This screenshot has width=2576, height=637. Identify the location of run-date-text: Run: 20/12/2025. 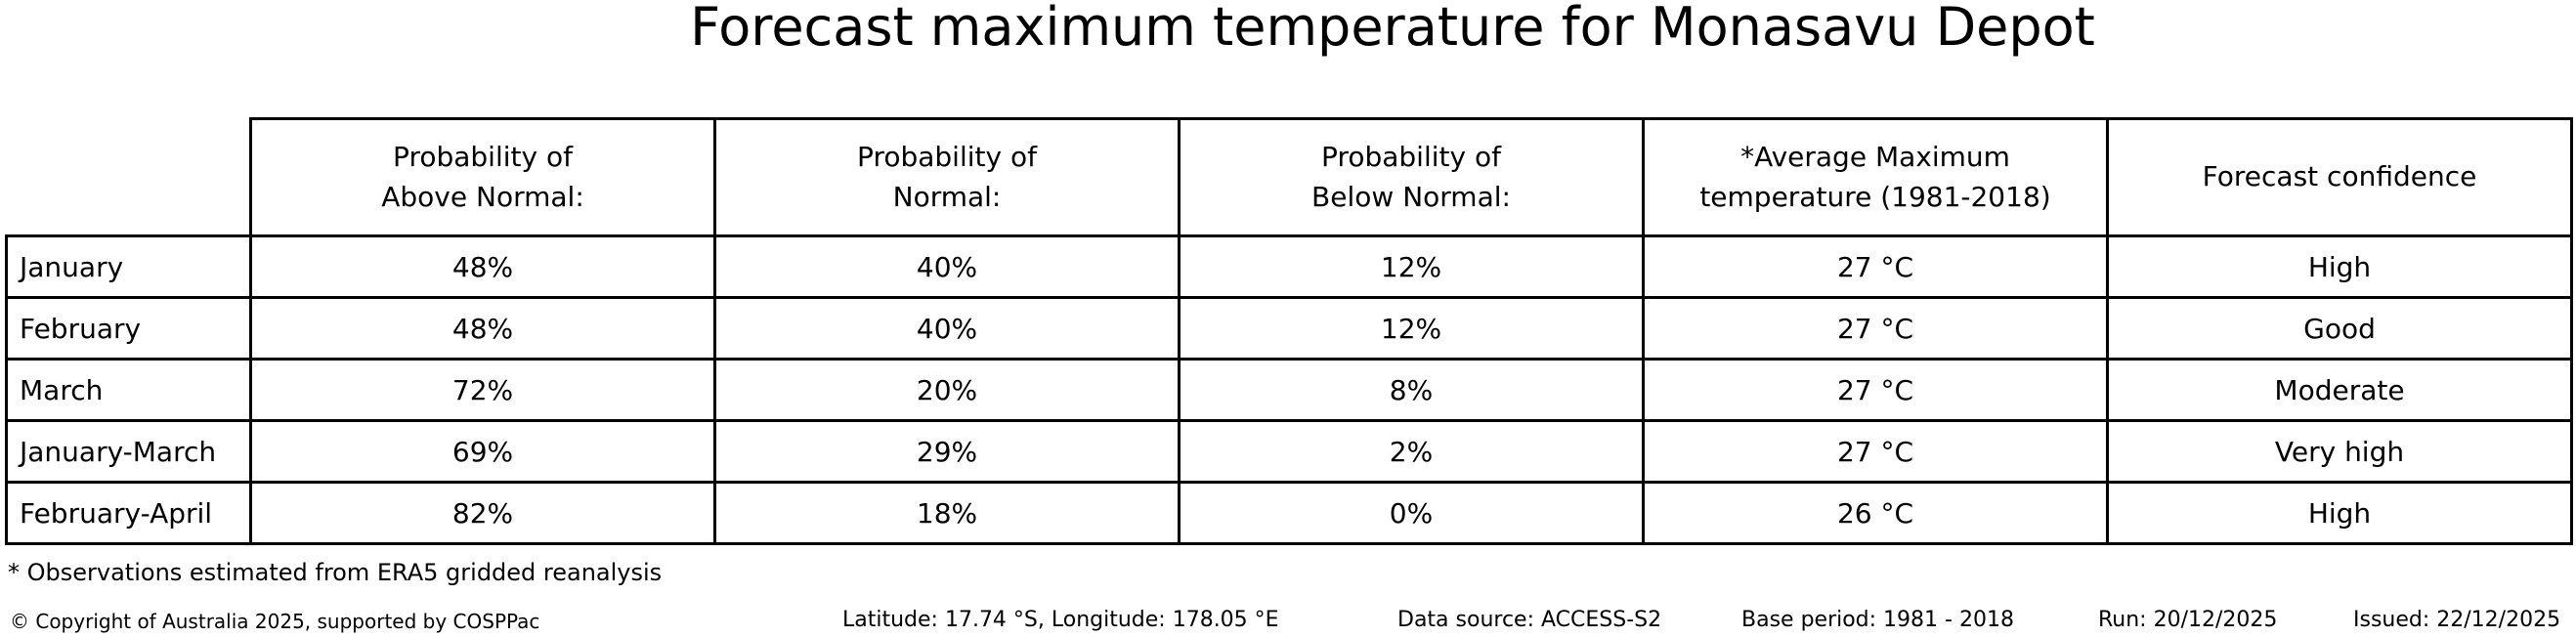
(2188, 620).